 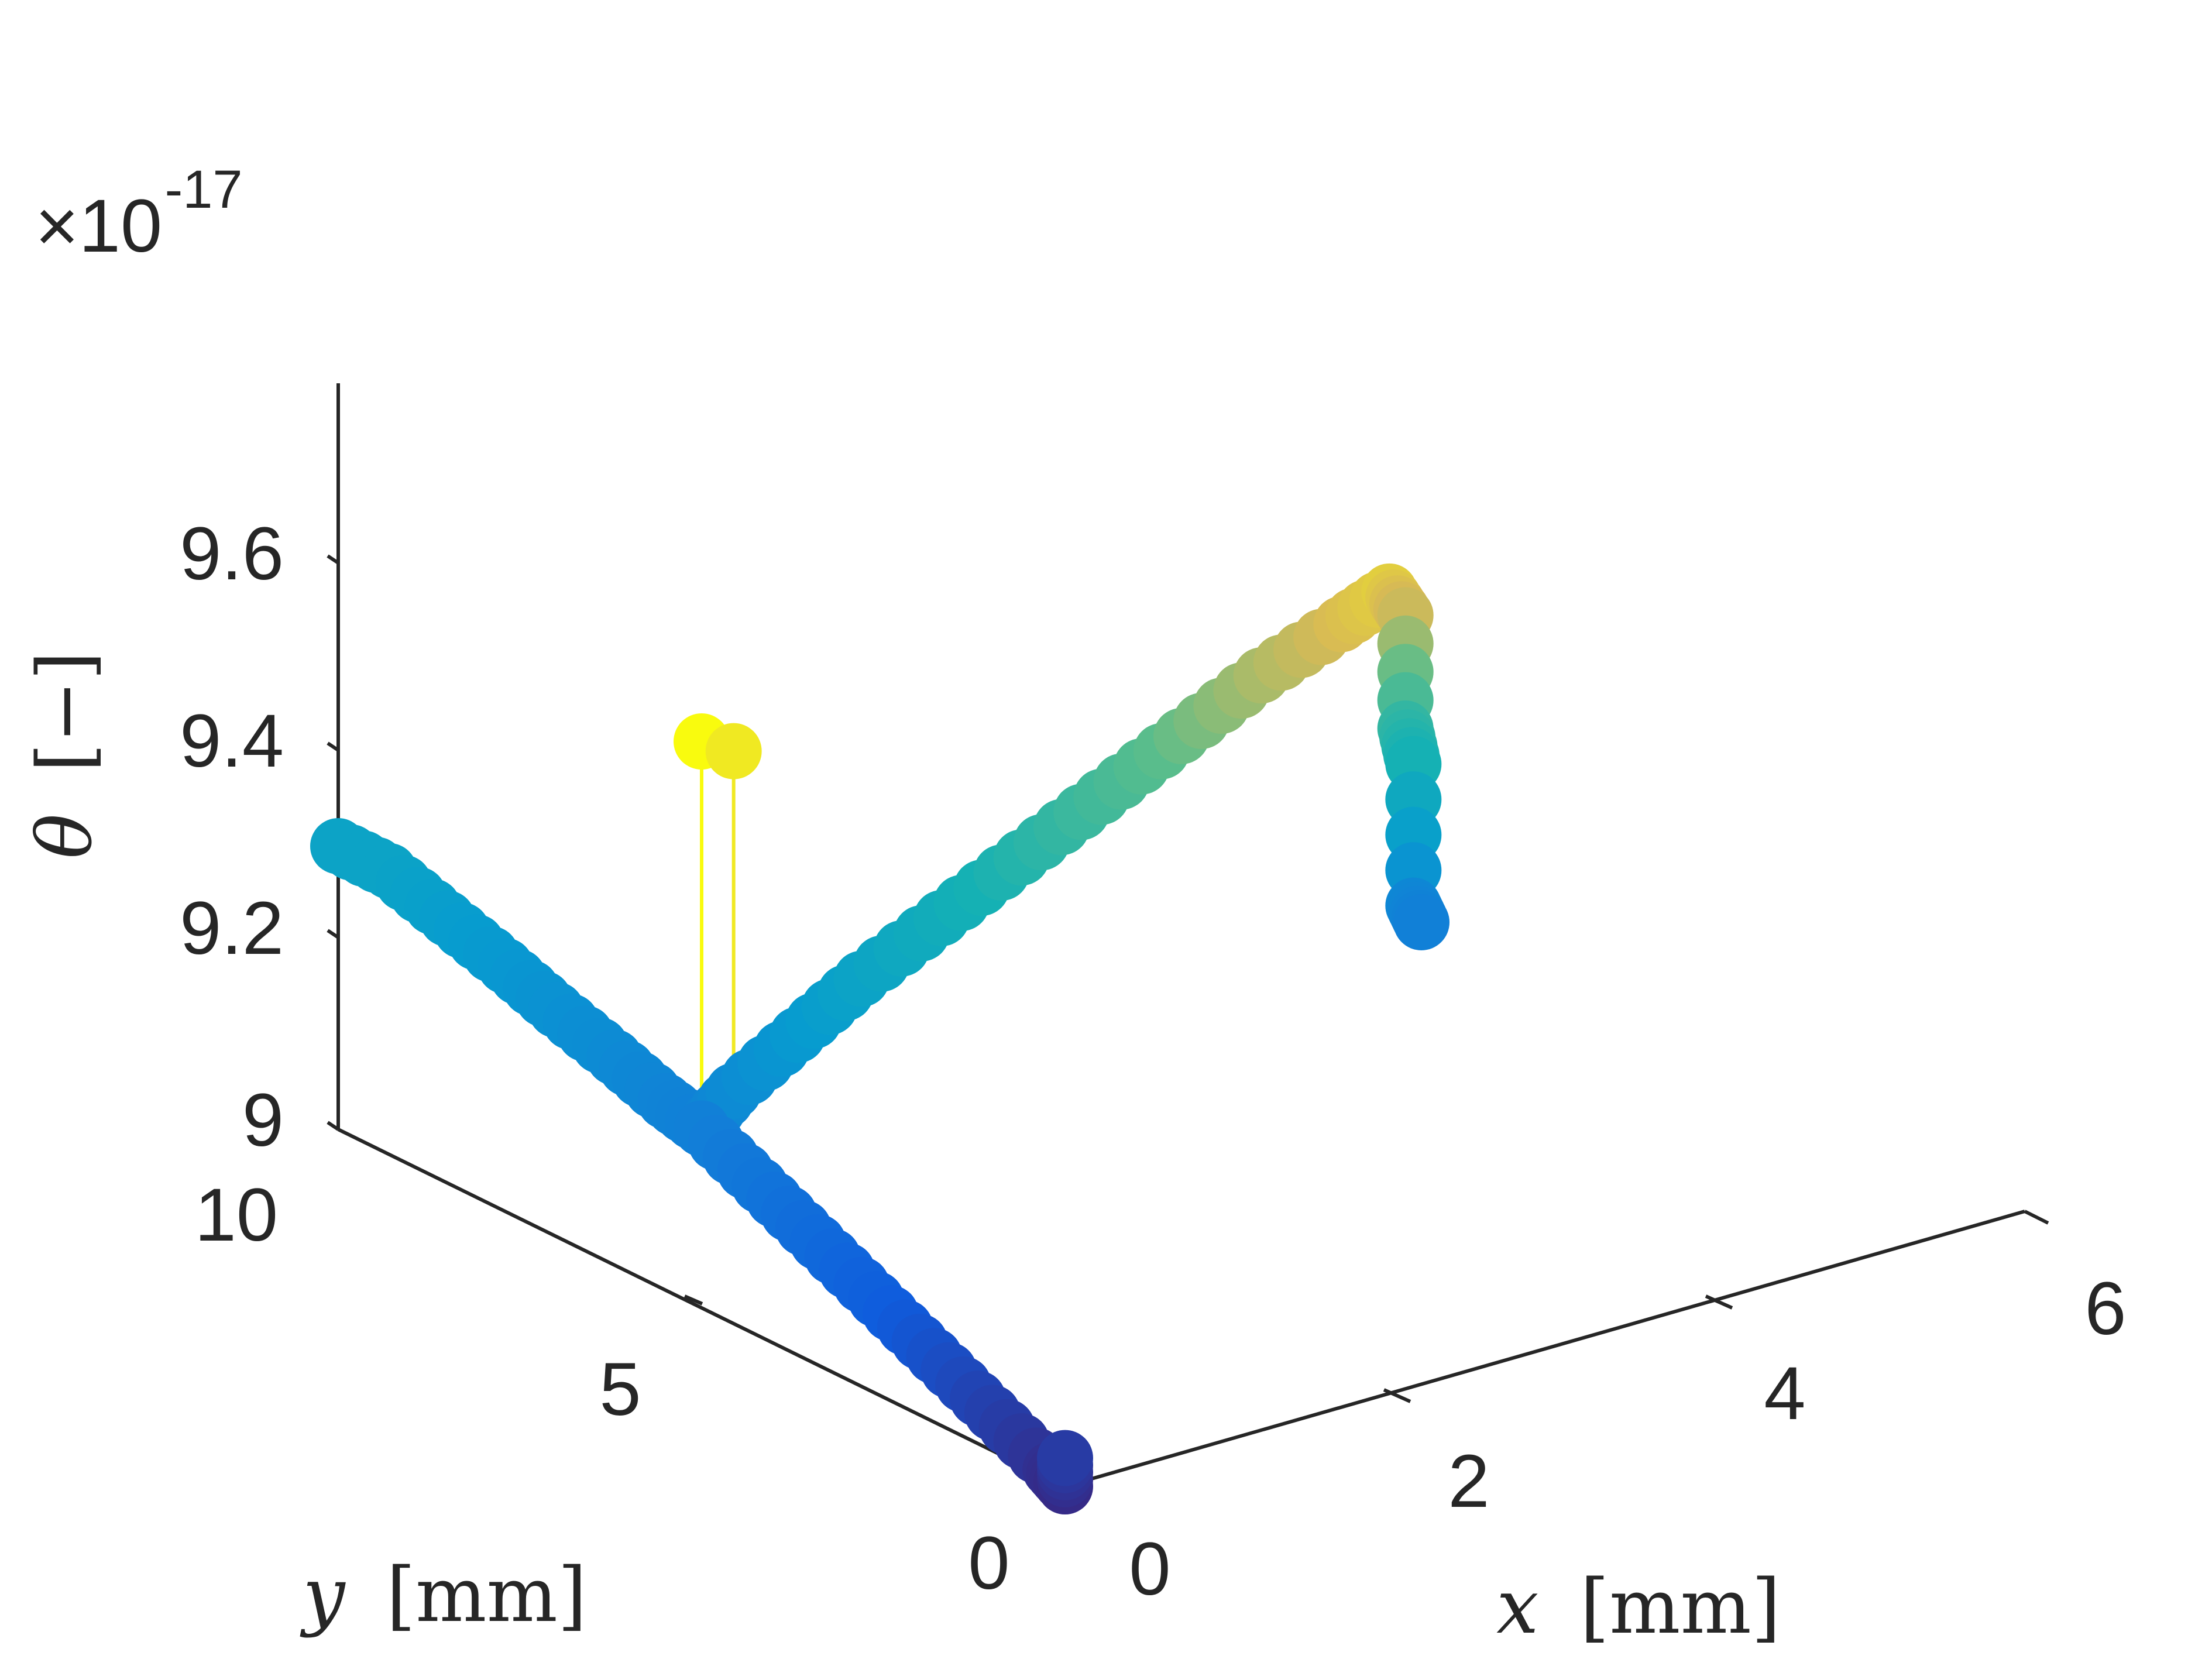 What do you see at coordinates (486, 1595) in the screenshot?
I see `y-axis-unit: [mm]` at bounding box center [486, 1595].